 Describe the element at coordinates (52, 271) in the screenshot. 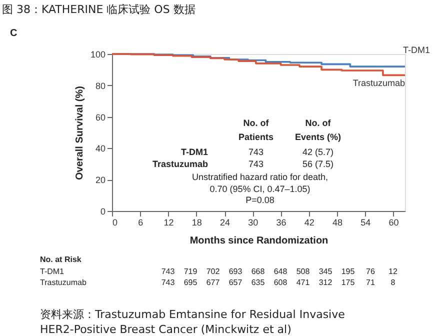

I see `text: T-DM1` at that location.